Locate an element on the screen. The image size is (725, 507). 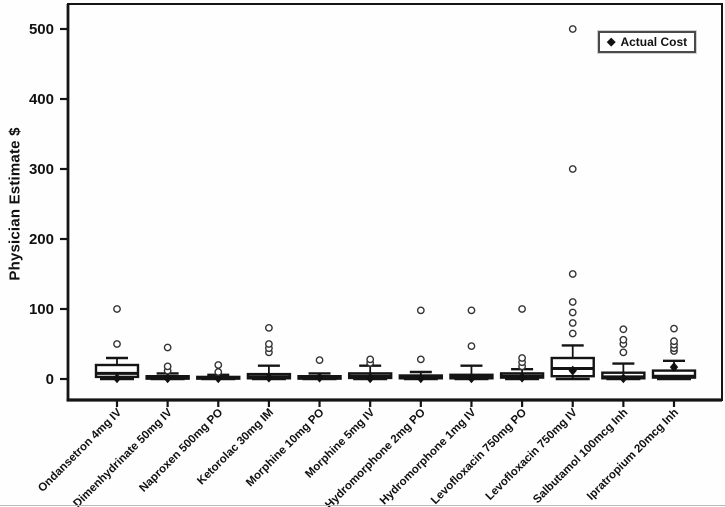
figure-bottom-edge is located at coordinates (362, 505).